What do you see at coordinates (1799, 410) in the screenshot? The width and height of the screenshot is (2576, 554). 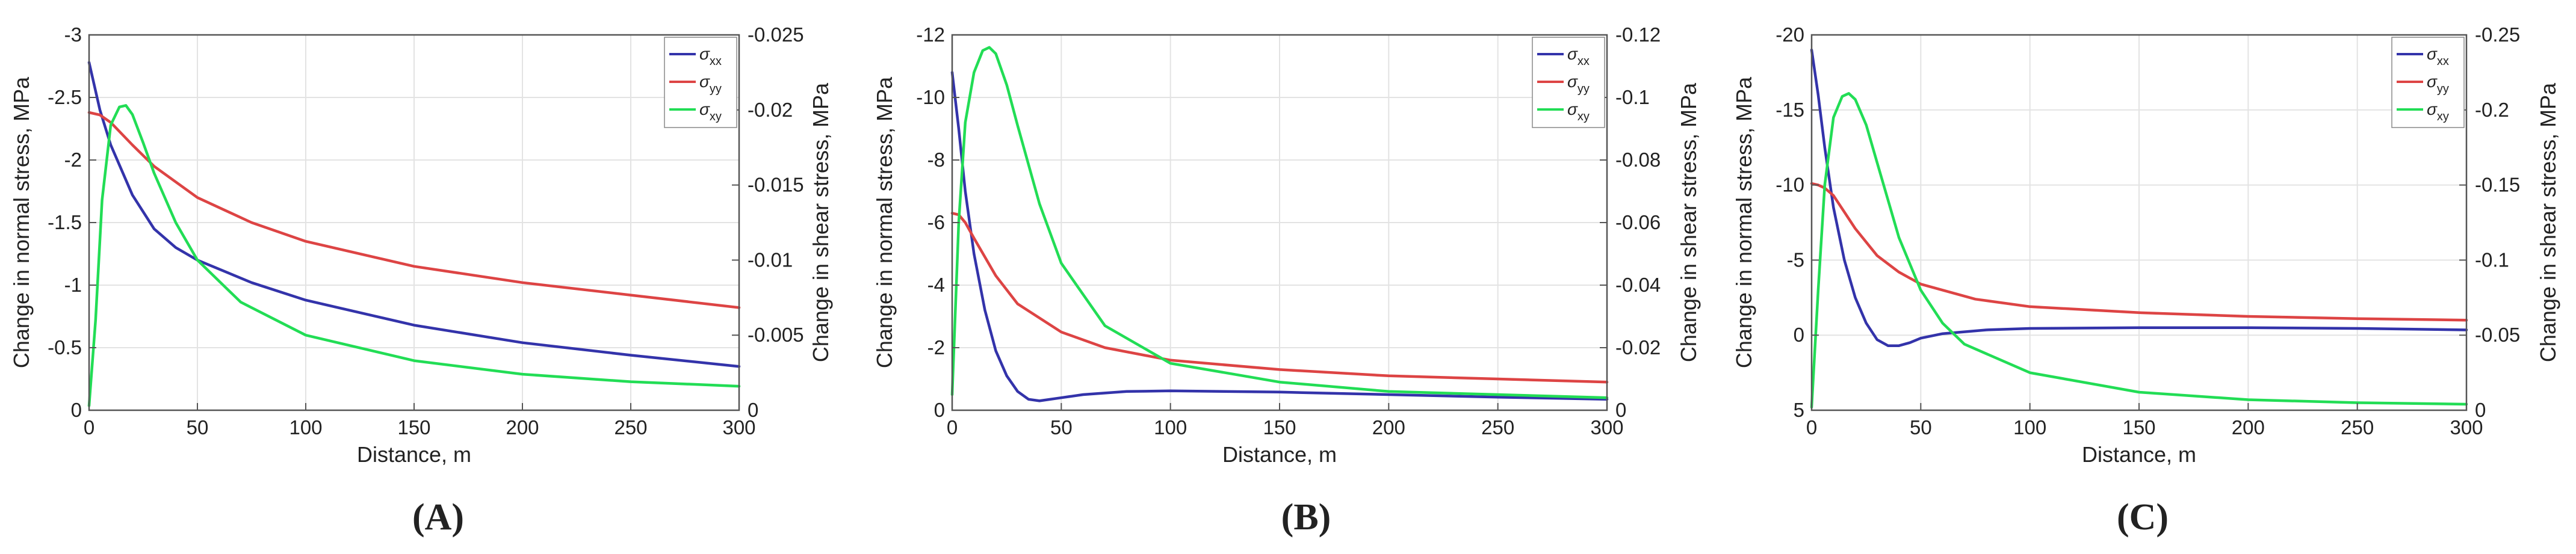 I see `y-tick-label-left: 5` at bounding box center [1799, 410].